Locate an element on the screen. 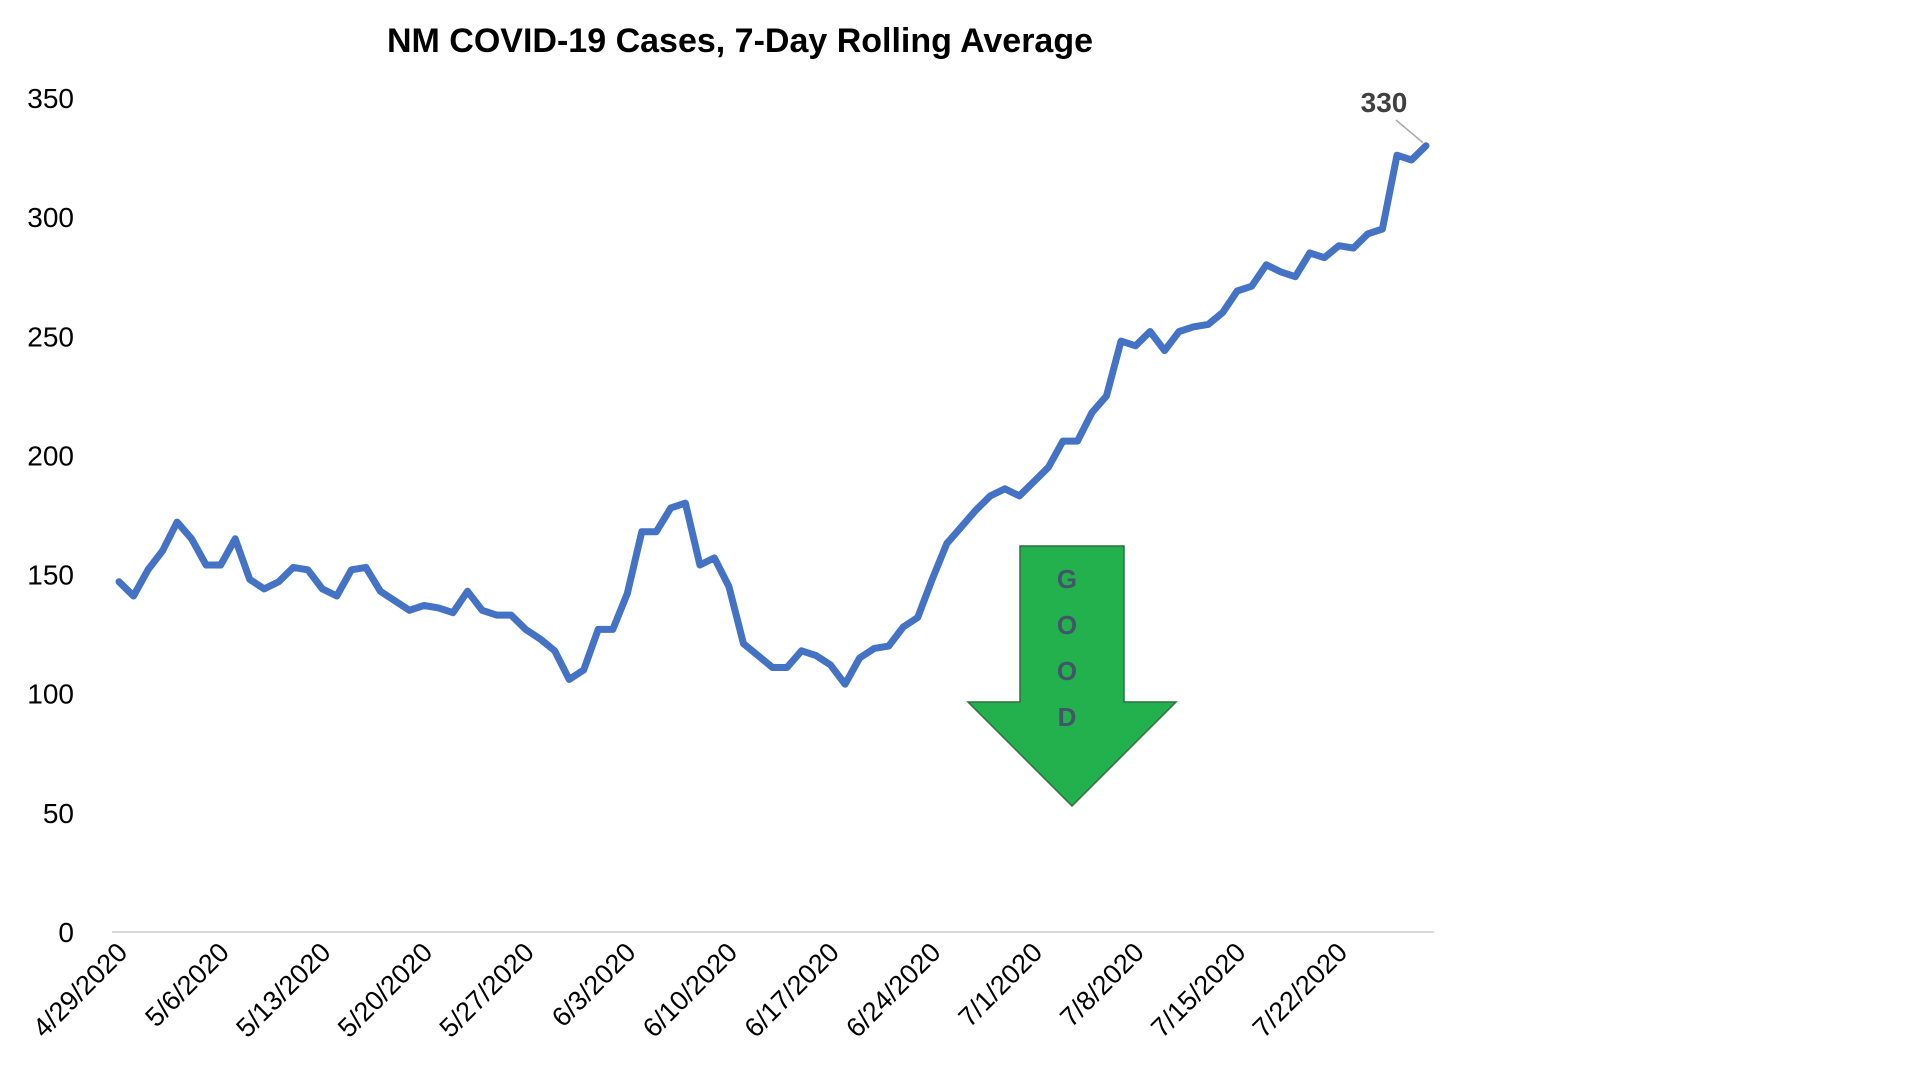  x-tick-label: 6/3/2020 is located at coordinates (594, 985).